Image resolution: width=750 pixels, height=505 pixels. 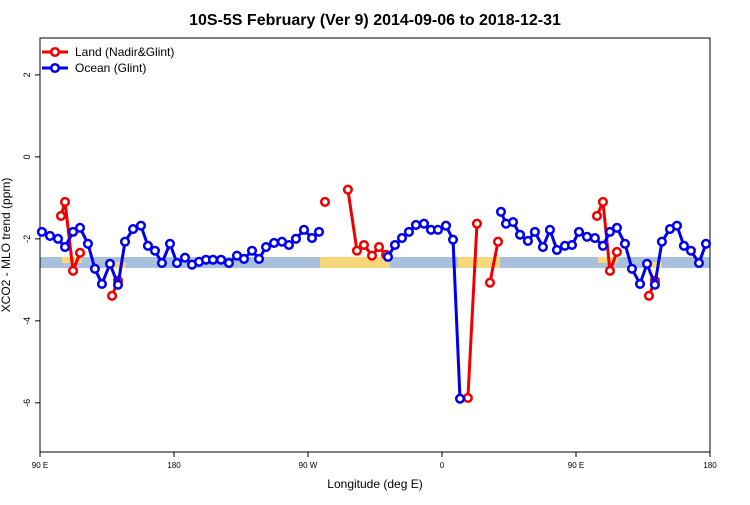 What do you see at coordinates (124, 52) in the screenshot?
I see `legend-label: Land (Nadir&Glint)` at bounding box center [124, 52].